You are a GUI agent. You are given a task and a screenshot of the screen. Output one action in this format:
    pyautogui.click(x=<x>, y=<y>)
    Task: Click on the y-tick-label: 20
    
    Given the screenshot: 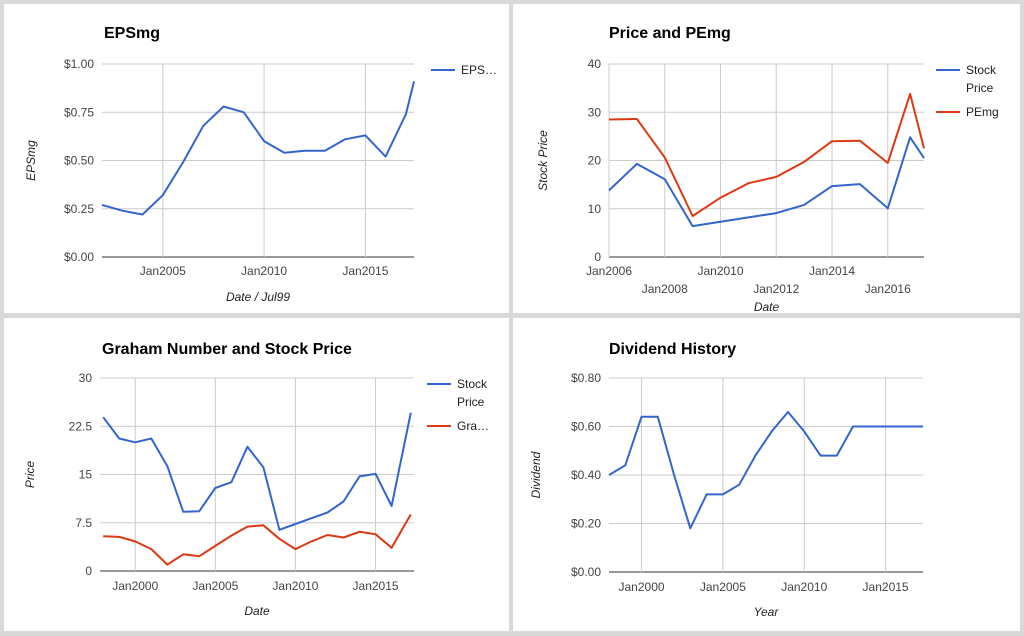 What is the action you would take?
    pyautogui.click(x=595, y=161)
    